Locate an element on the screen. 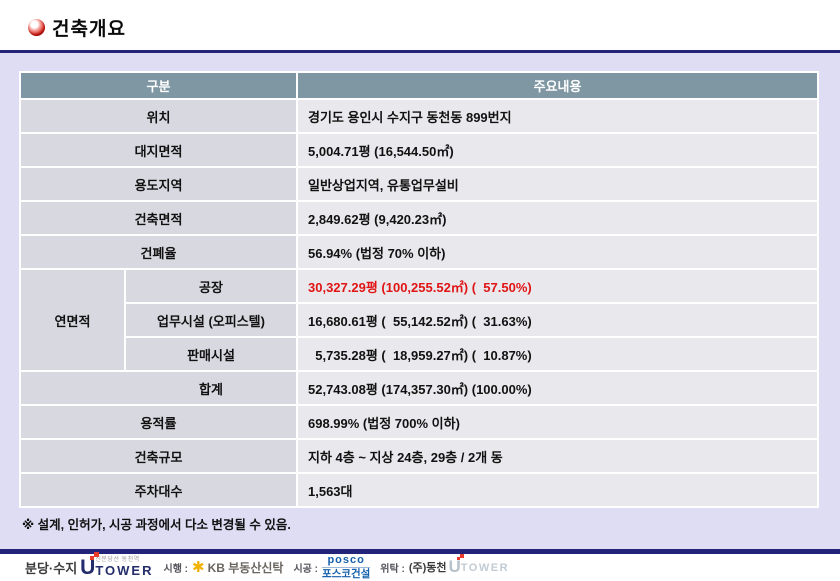 This screenshot has height=581, width=840. subrow-value: 16,680.61평 ( 55,142.52㎡) ( 31.63%) is located at coordinates (557, 320).